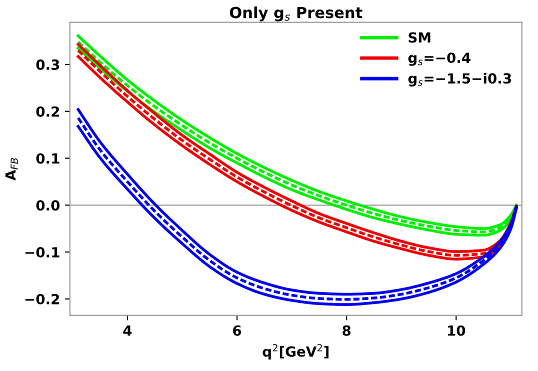 Image resolution: width=538 pixels, height=371 pixels. Describe the element at coordinates (296, 14) in the screenshot. I see `chart-title: Only g$_{s}$ Present` at that location.